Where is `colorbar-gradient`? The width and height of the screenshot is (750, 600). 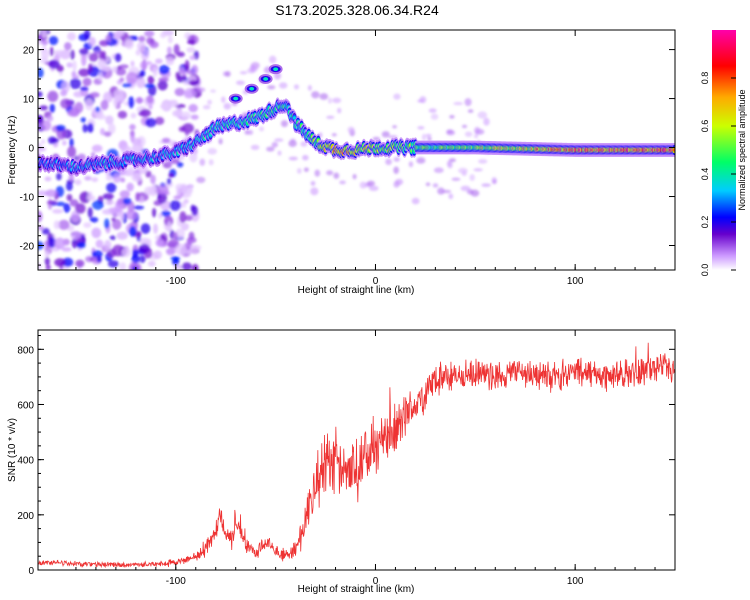 colorbar-gradient is located at coordinates (724, 150).